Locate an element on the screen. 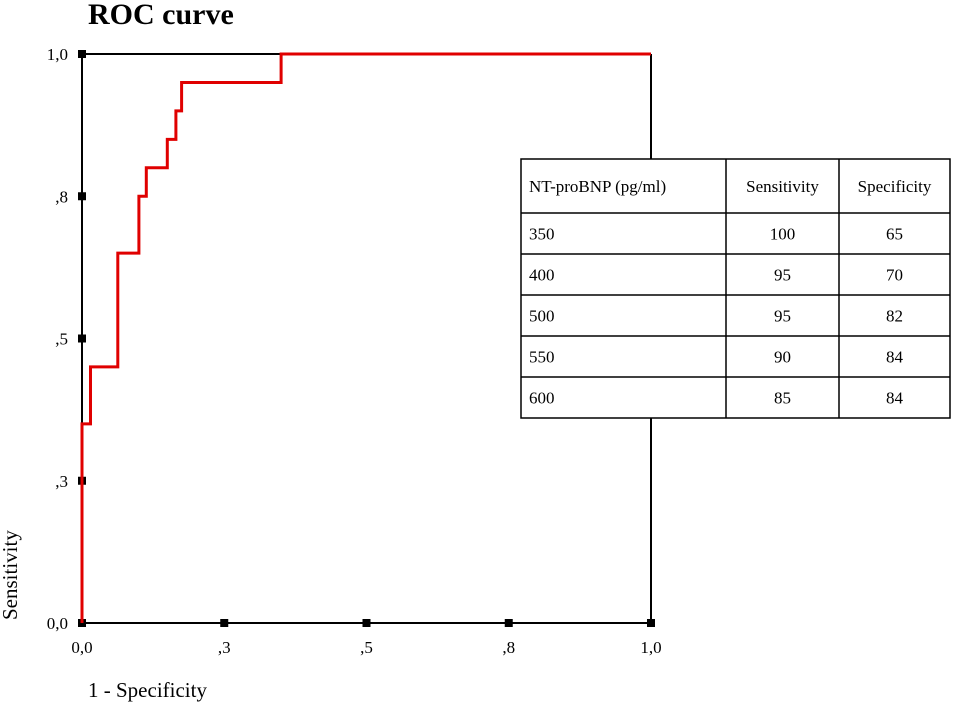 This screenshot has height=703, width=954. y-tick-label: ,3 is located at coordinates (61, 481).